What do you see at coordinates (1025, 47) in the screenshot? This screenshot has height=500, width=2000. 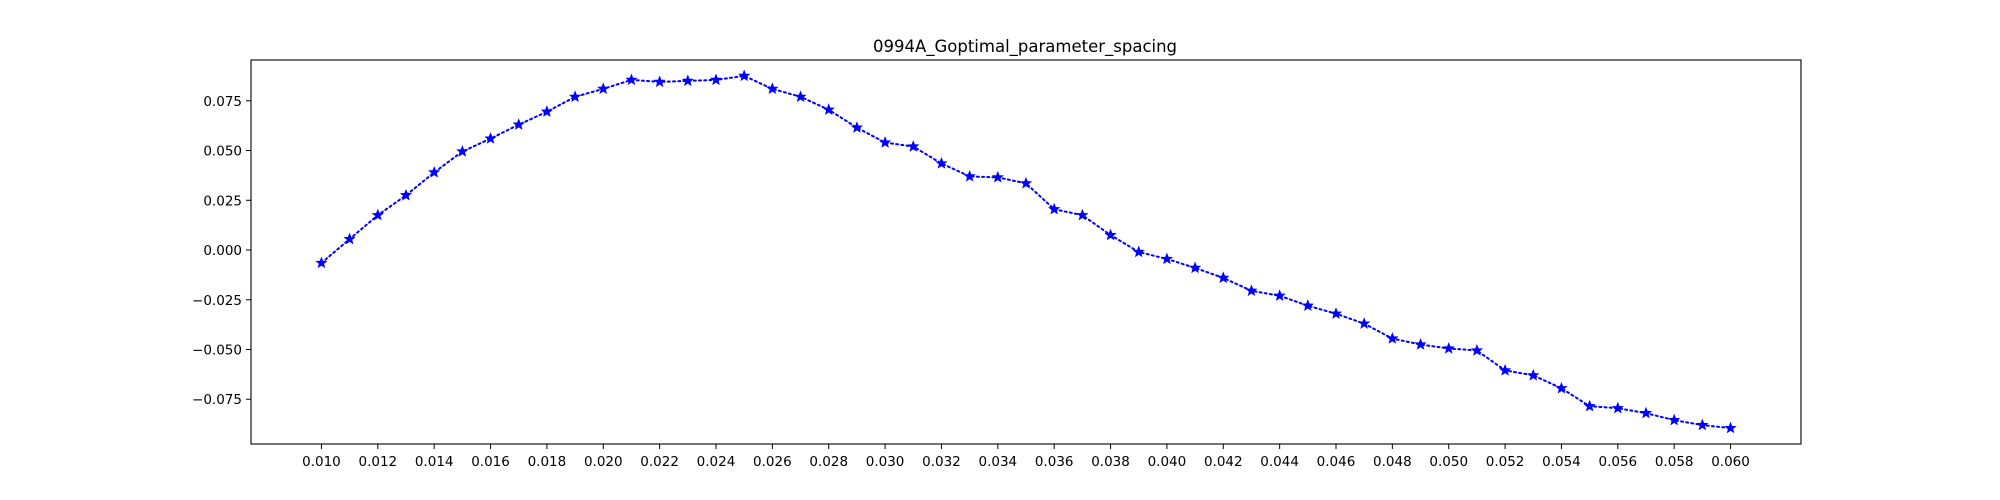 I see `chart-title: 0994A_Goptimal_parameter_spacing` at bounding box center [1025, 47].